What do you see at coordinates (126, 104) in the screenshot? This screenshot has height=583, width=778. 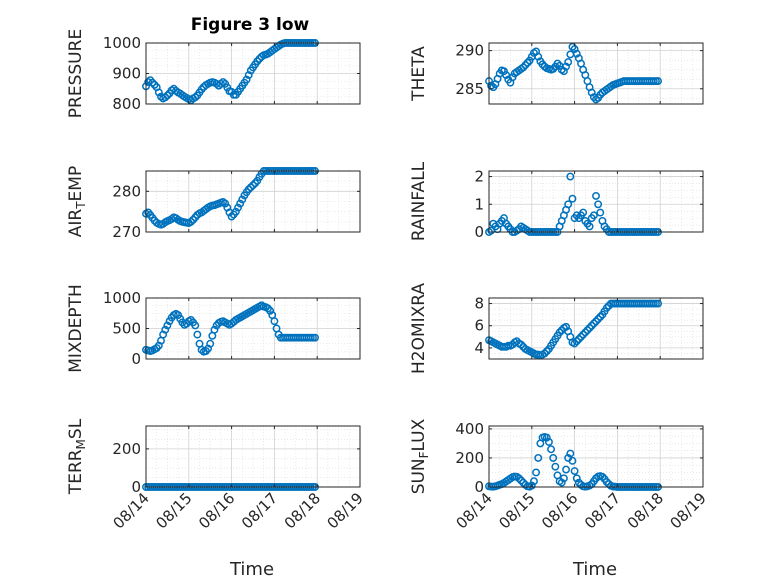 I see `y-tick-label: 800` at bounding box center [126, 104].